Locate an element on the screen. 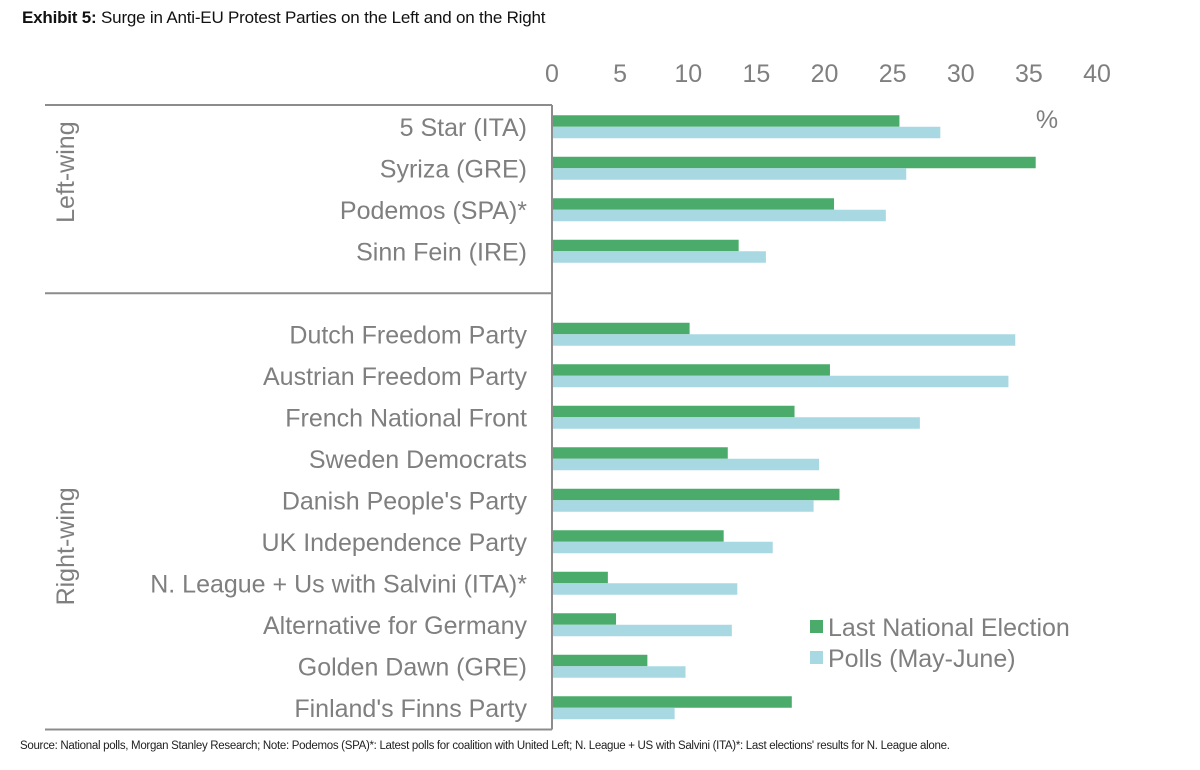 Image resolution: width=1200 pixels, height=770 pixels. legend-swatch-election is located at coordinates (816, 626).